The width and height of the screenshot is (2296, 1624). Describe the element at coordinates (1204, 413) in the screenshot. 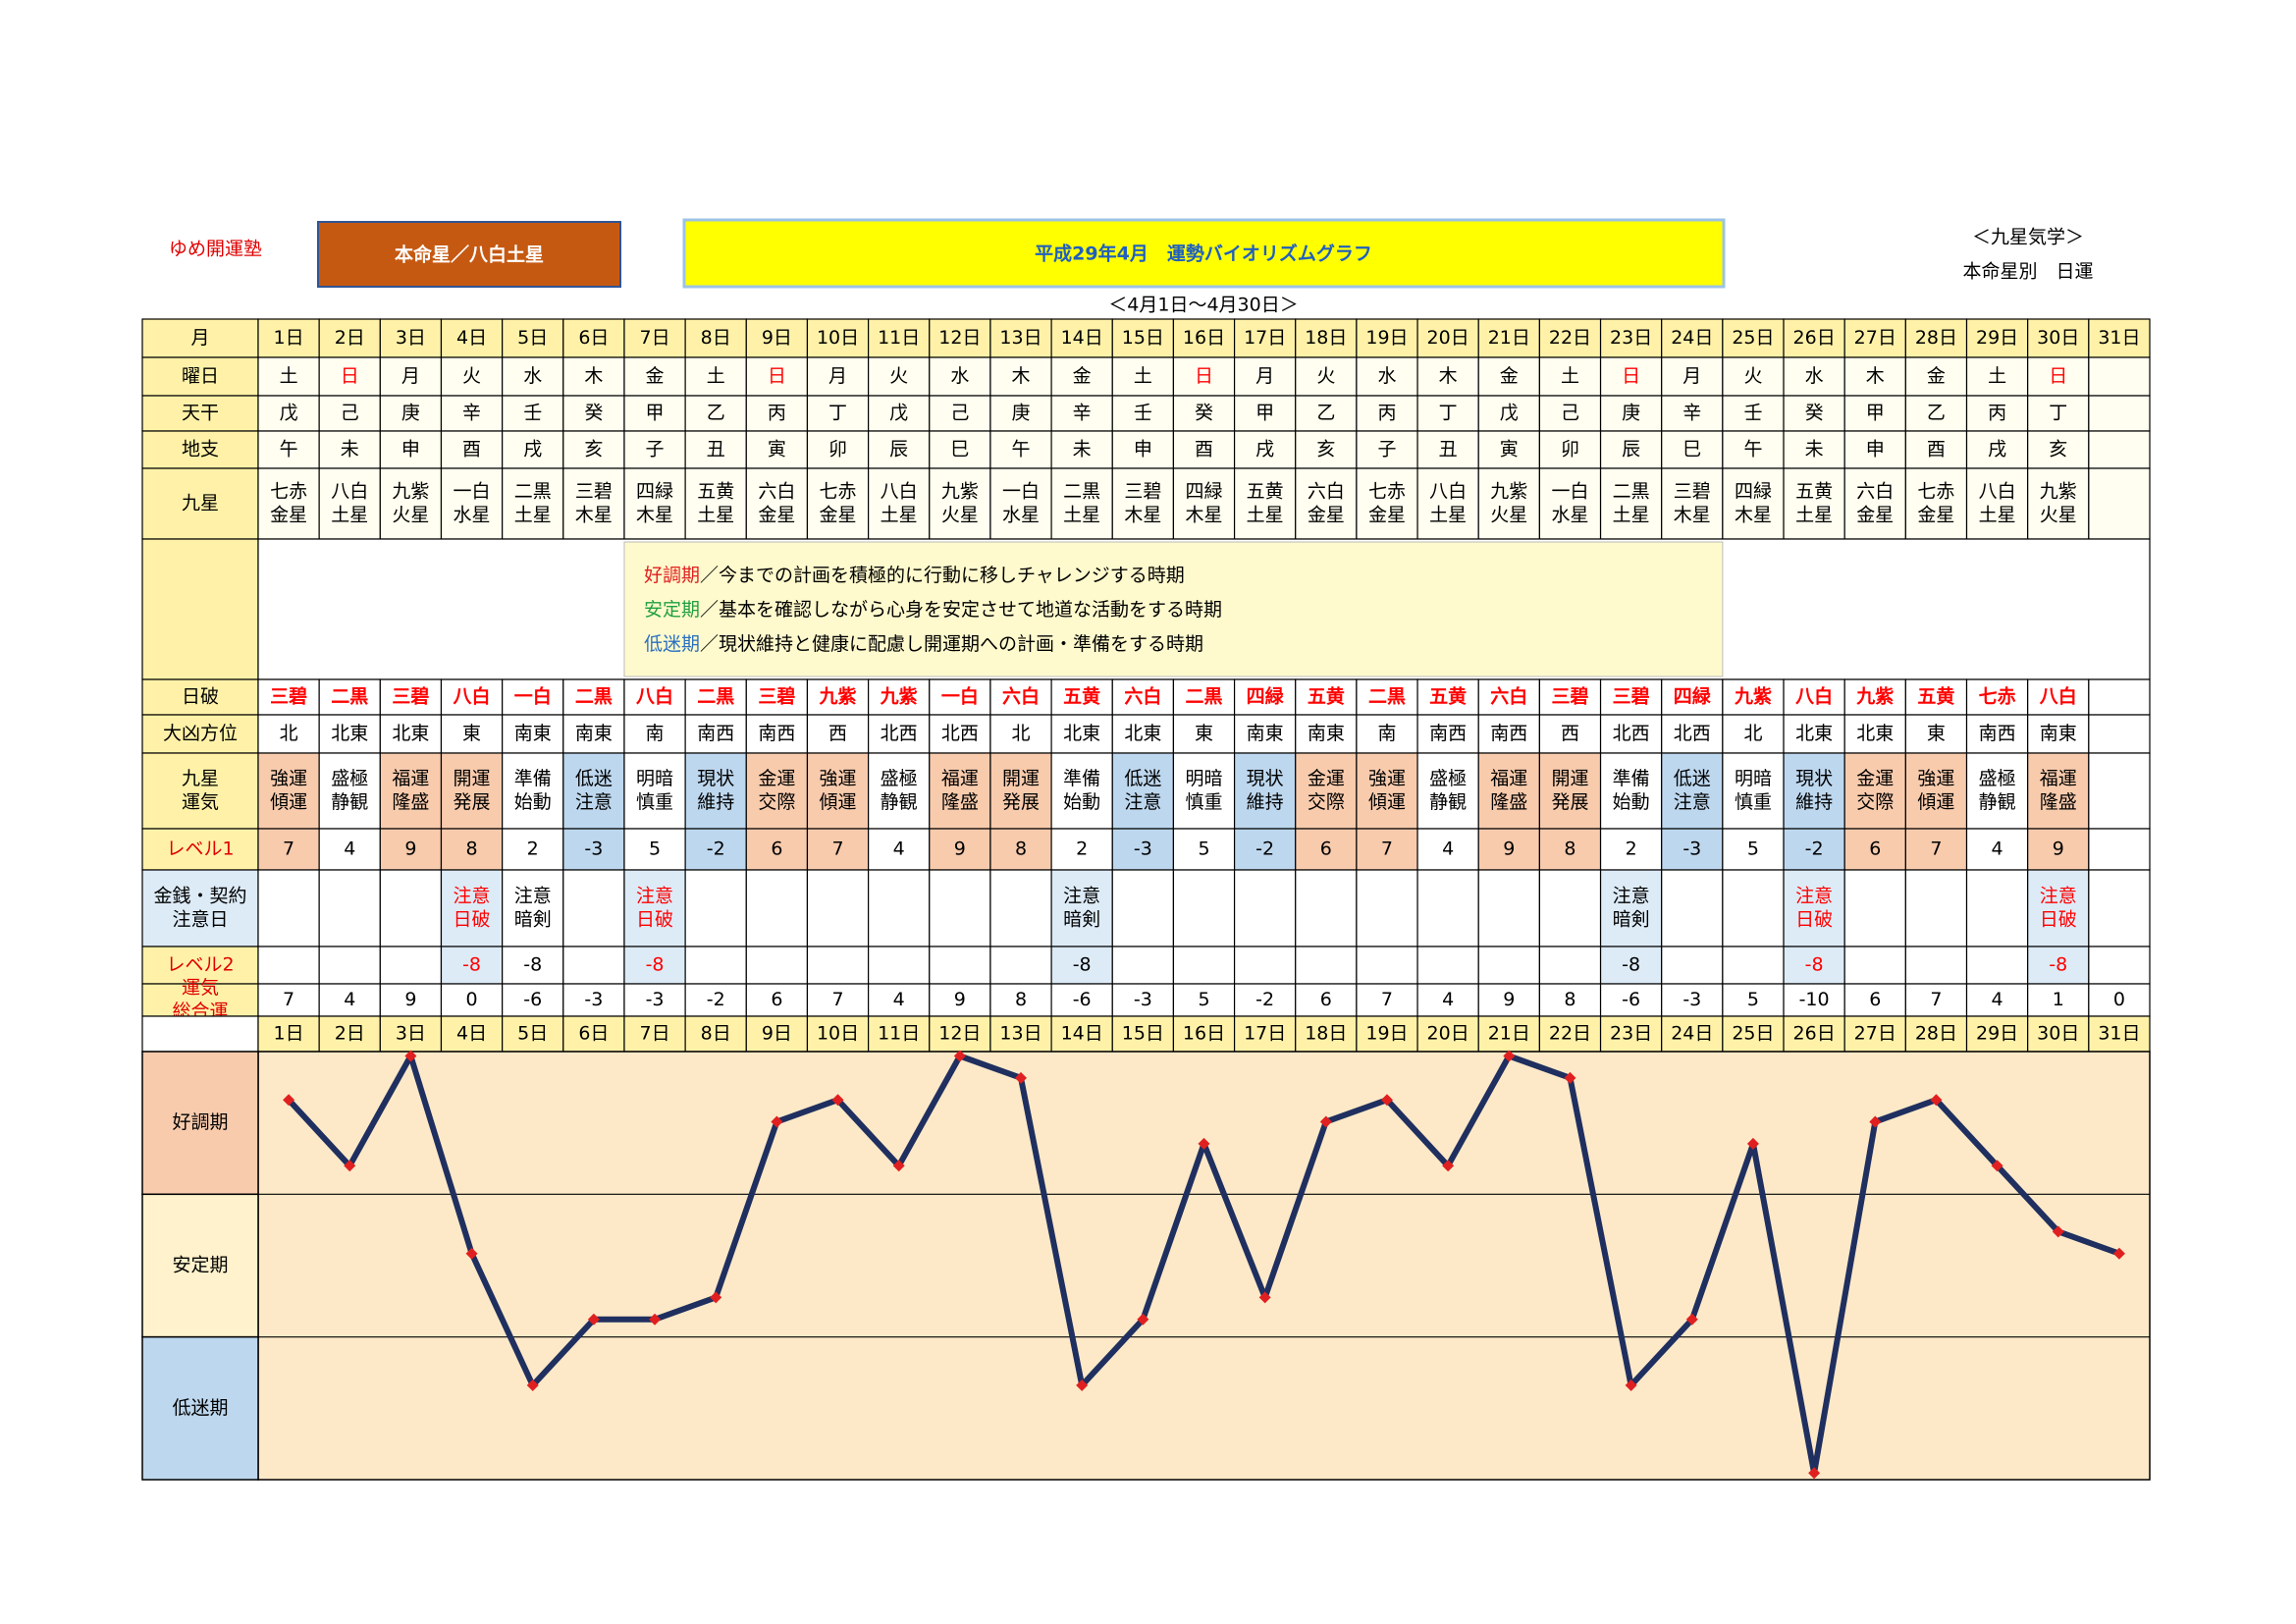

I see `cell-text: 癸` at that location.